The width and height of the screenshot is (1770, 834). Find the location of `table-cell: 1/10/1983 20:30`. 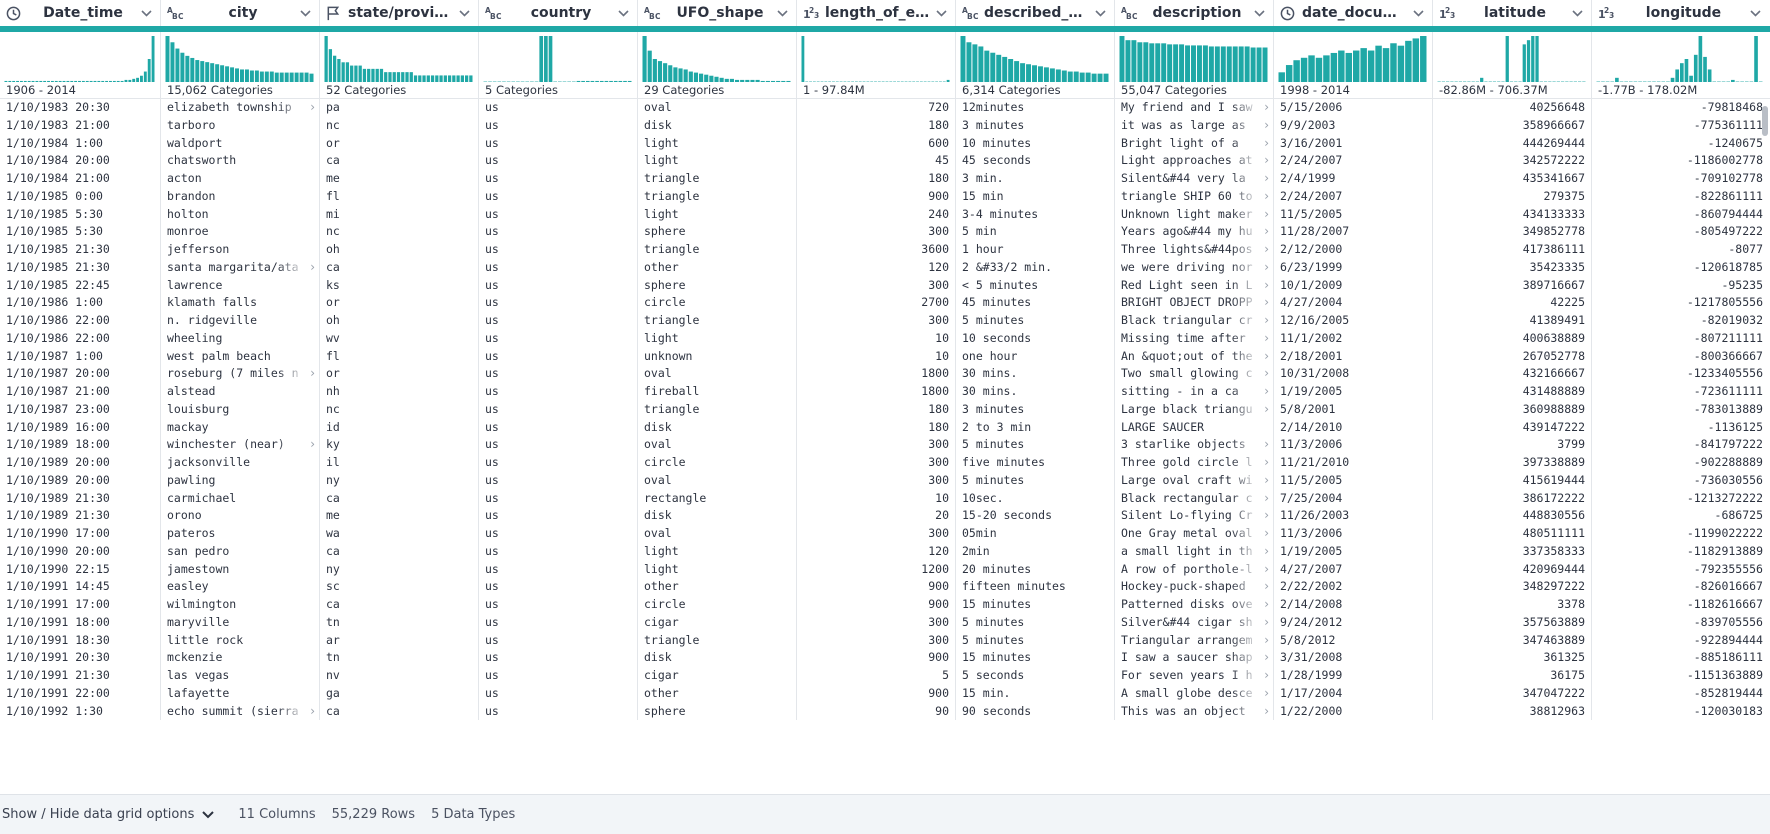

table-cell: 1/10/1983 20:30 is located at coordinates (80, 108).